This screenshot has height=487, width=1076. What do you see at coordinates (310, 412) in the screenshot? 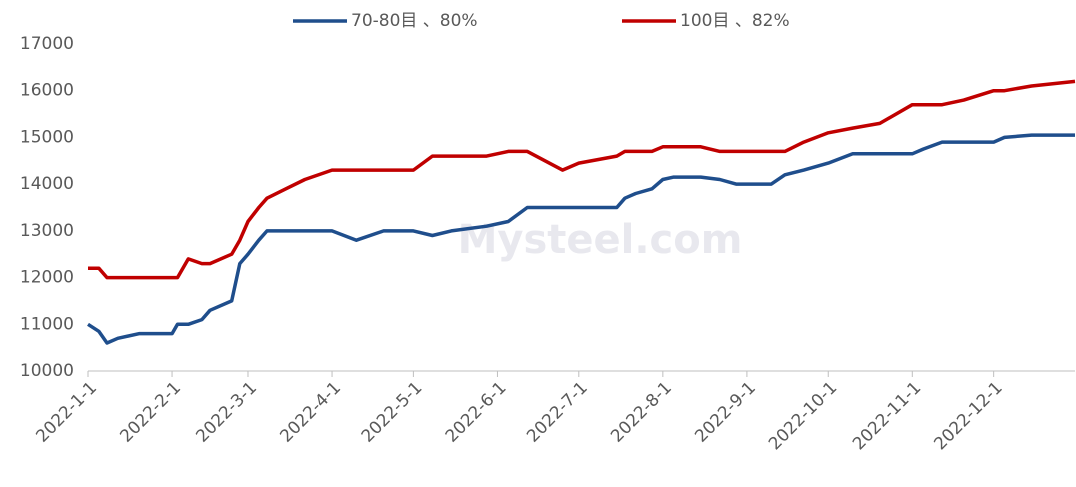
I see `x-tick-label: 2022-4-1` at bounding box center [310, 412].